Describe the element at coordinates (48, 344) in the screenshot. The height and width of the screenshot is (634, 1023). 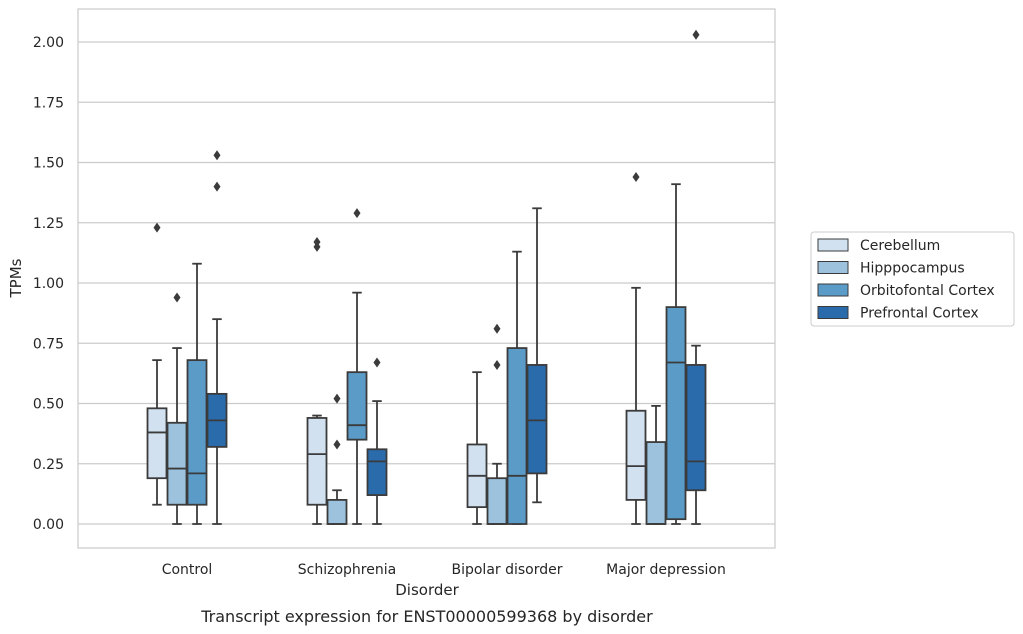
I see `y-tick-label: 0.75` at that location.